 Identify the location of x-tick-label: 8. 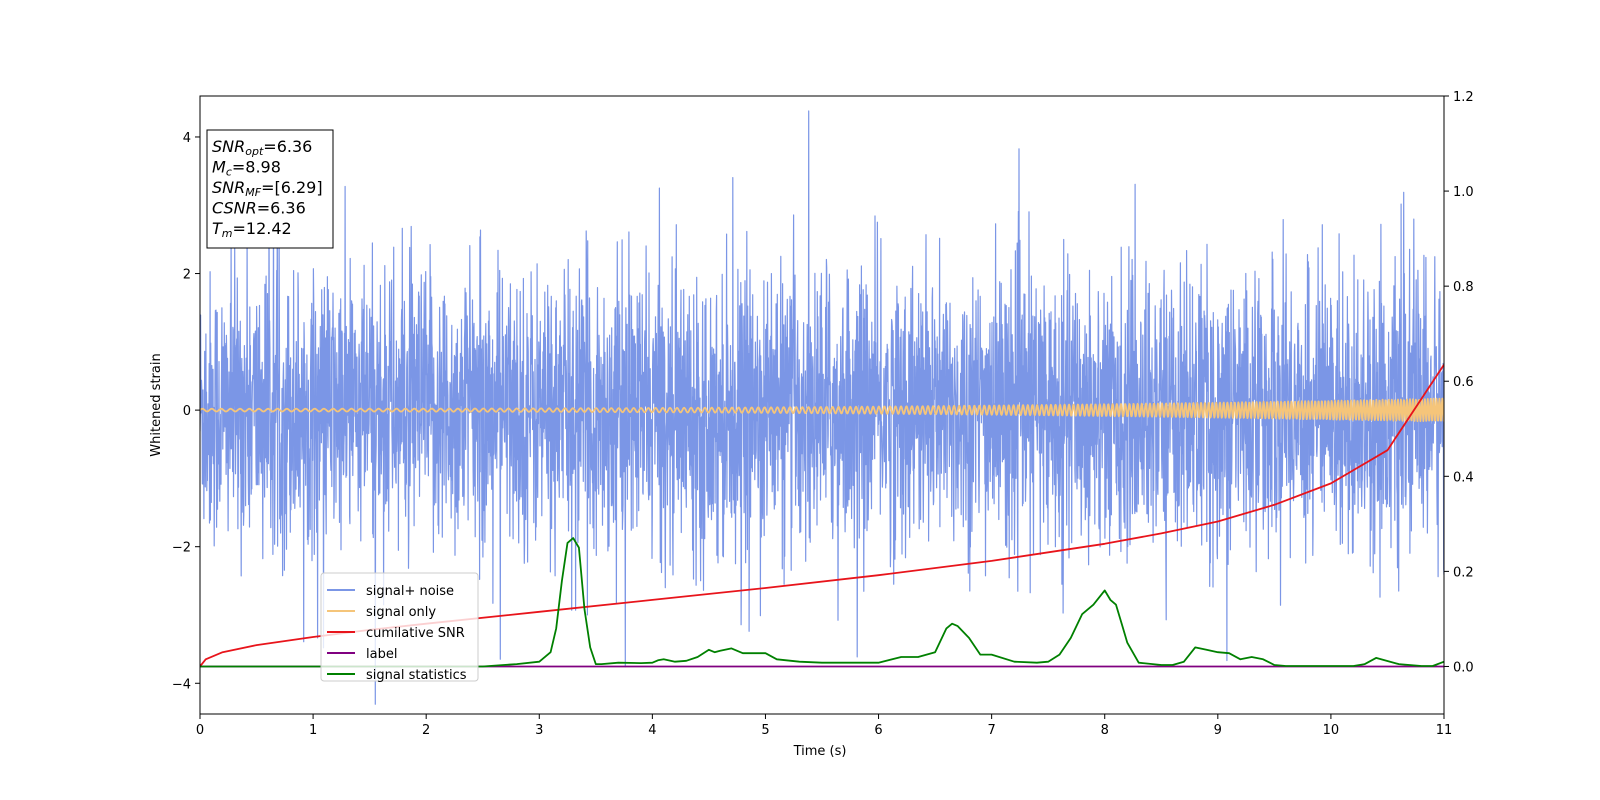
(1105, 730).